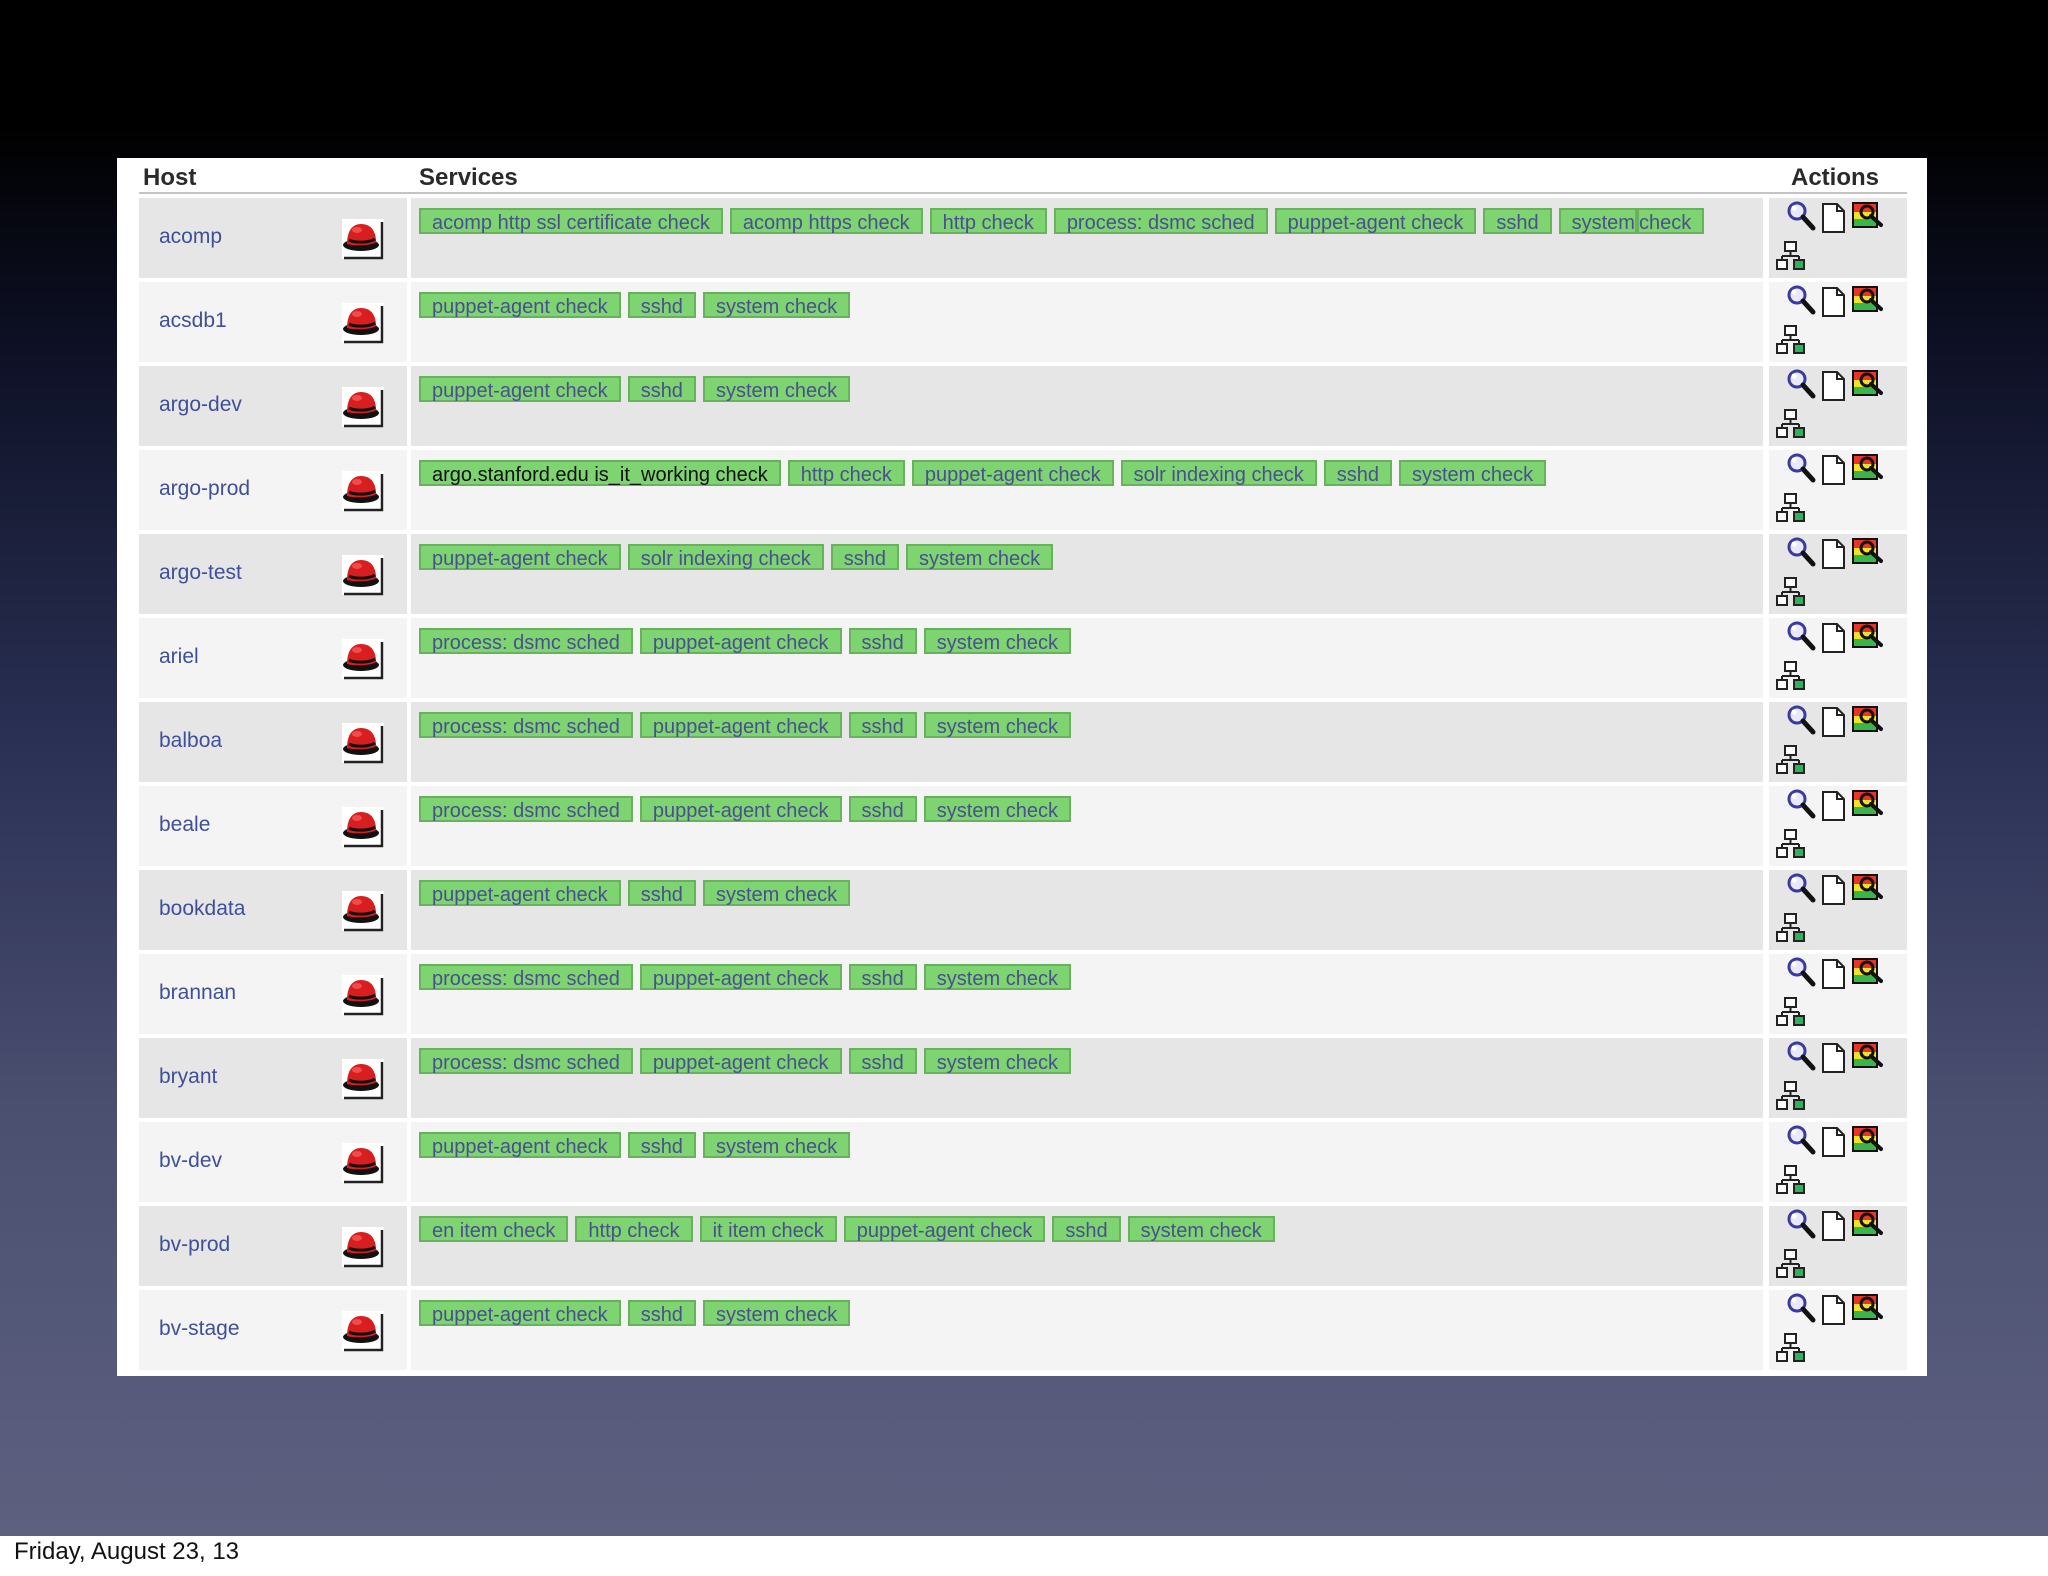 This screenshot has height=1576, width=2048. I want to click on host-link-ariel: ariel, so click(179, 656).